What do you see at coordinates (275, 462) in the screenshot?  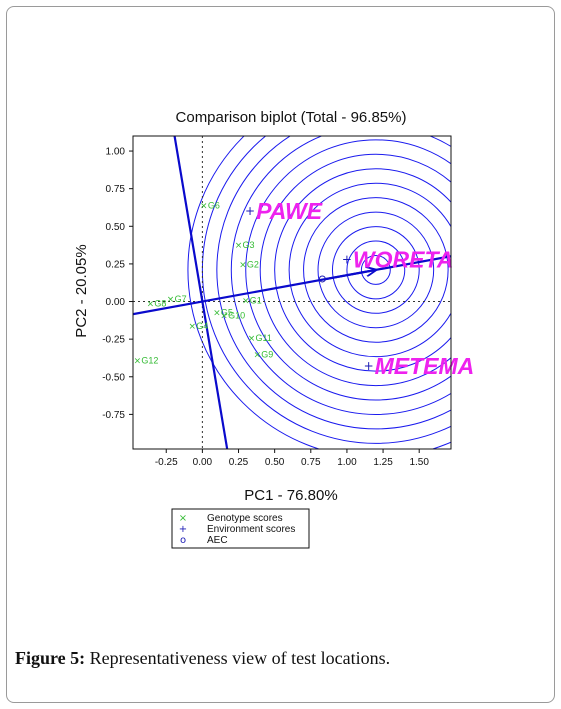 I see `x-tick-label: 0.50` at bounding box center [275, 462].